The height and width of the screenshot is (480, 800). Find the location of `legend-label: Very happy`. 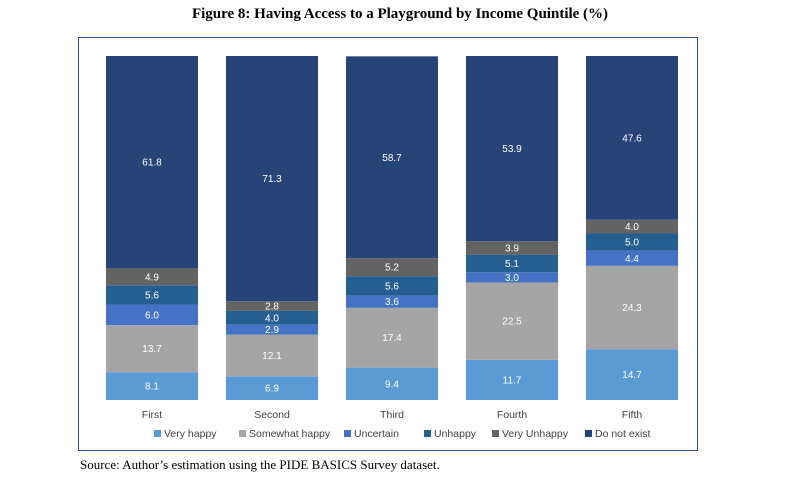

legend-label: Very happy is located at coordinates (190, 434).